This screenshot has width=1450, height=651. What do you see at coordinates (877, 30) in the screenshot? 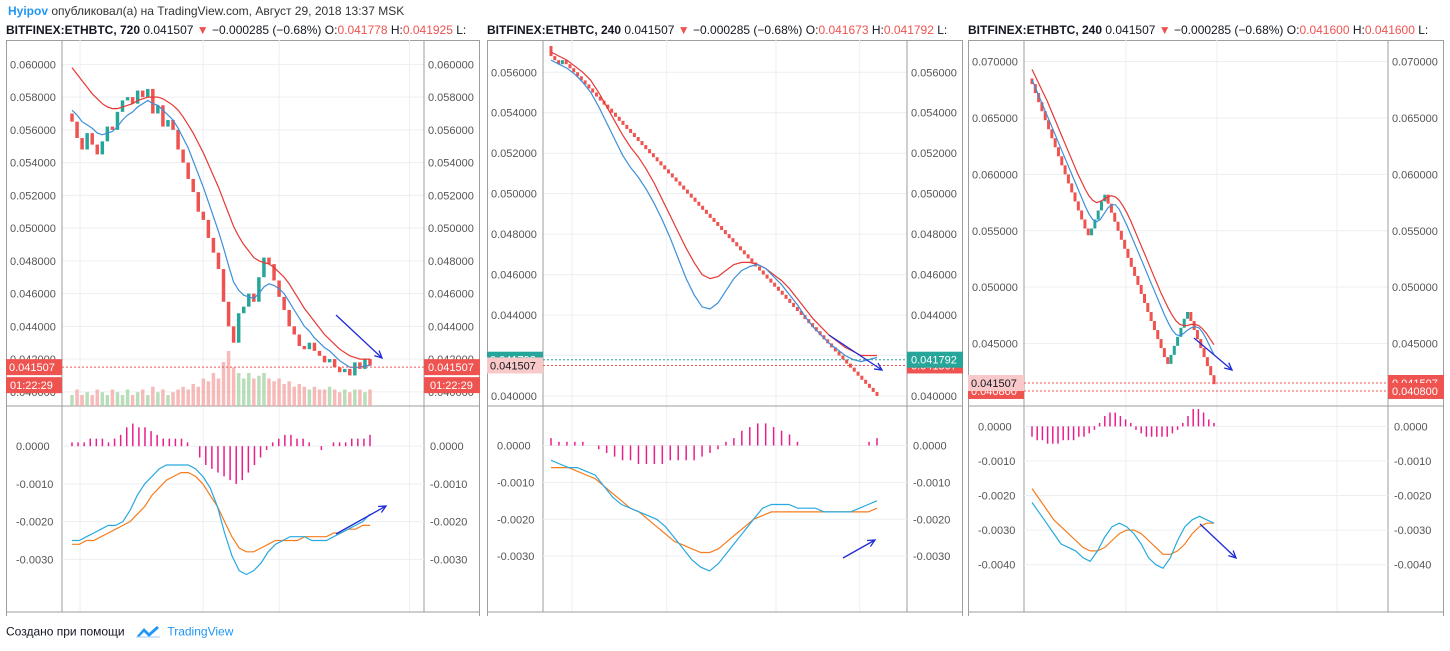
I see `high-label: H:` at bounding box center [877, 30].